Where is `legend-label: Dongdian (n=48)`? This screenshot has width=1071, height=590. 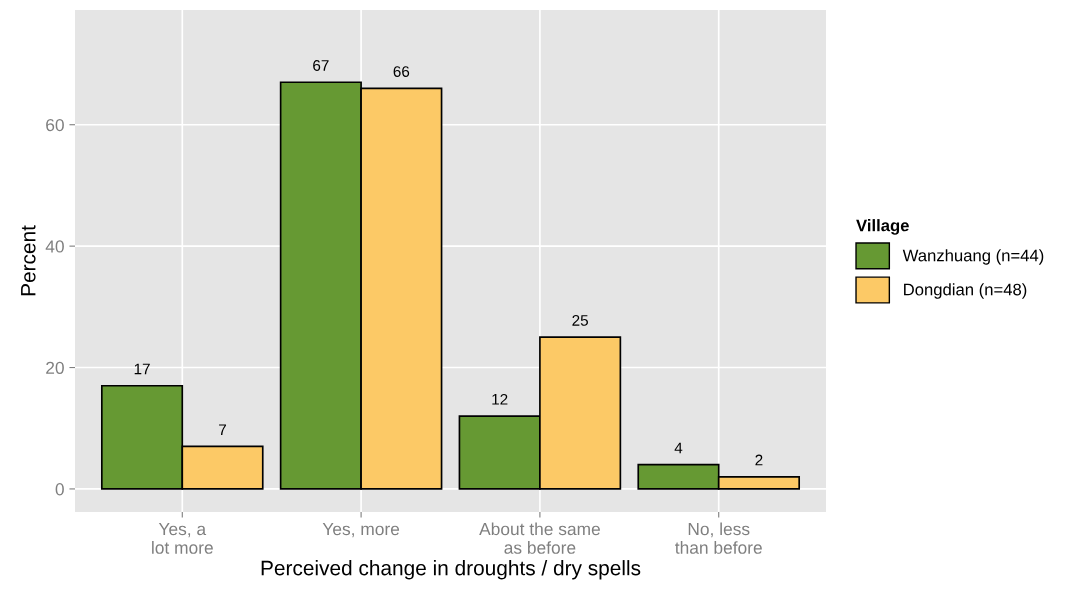 legend-label: Dongdian (n=48) is located at coordinates (965, 291).